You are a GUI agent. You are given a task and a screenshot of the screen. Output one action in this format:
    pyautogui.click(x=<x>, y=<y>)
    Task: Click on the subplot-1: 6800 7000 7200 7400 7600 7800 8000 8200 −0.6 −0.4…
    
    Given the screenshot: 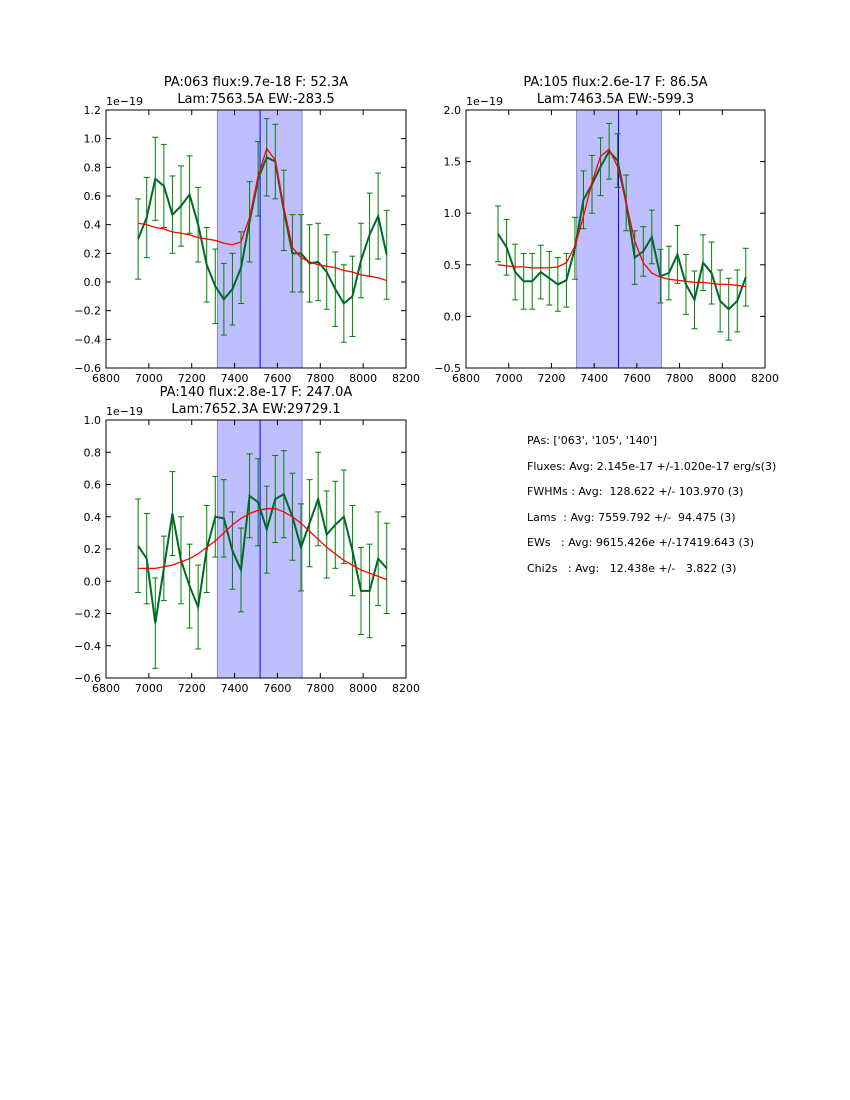 What is the action you would take?
    pyautogui.click(x=247, y=230)
    